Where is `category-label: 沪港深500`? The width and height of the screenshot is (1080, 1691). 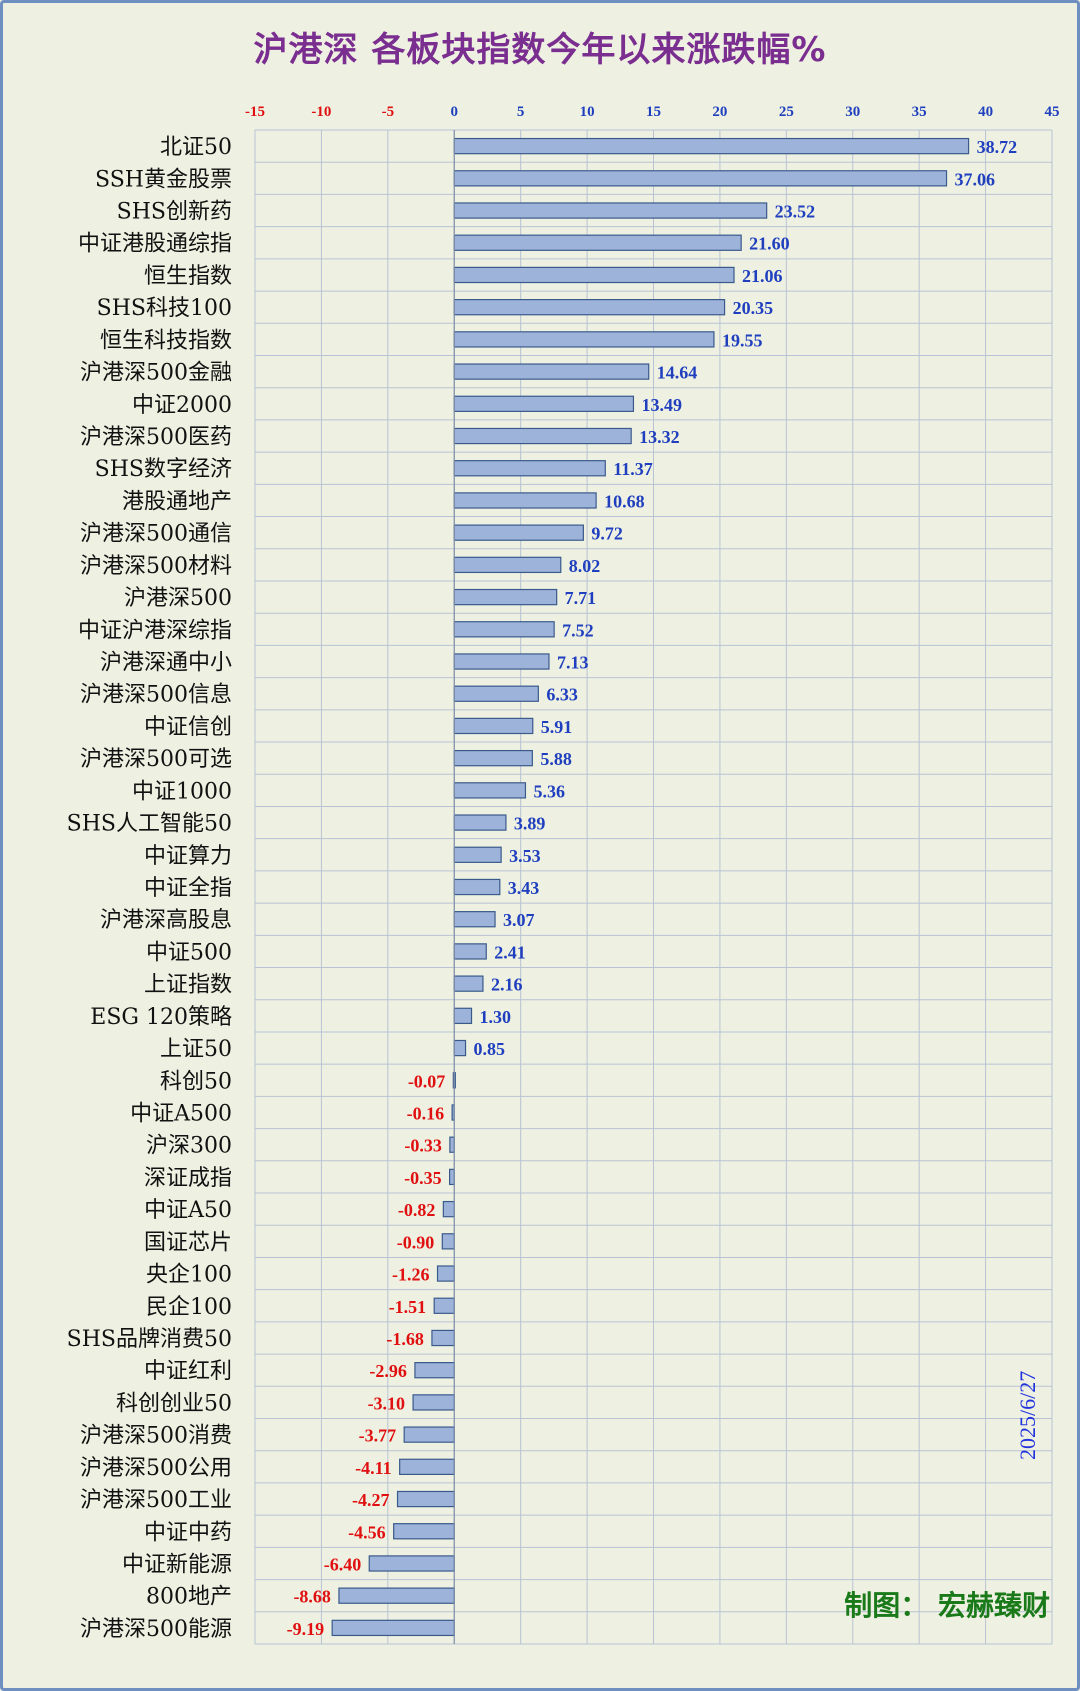
category-label: 沪港深500 is located at coordinates (178, 598).